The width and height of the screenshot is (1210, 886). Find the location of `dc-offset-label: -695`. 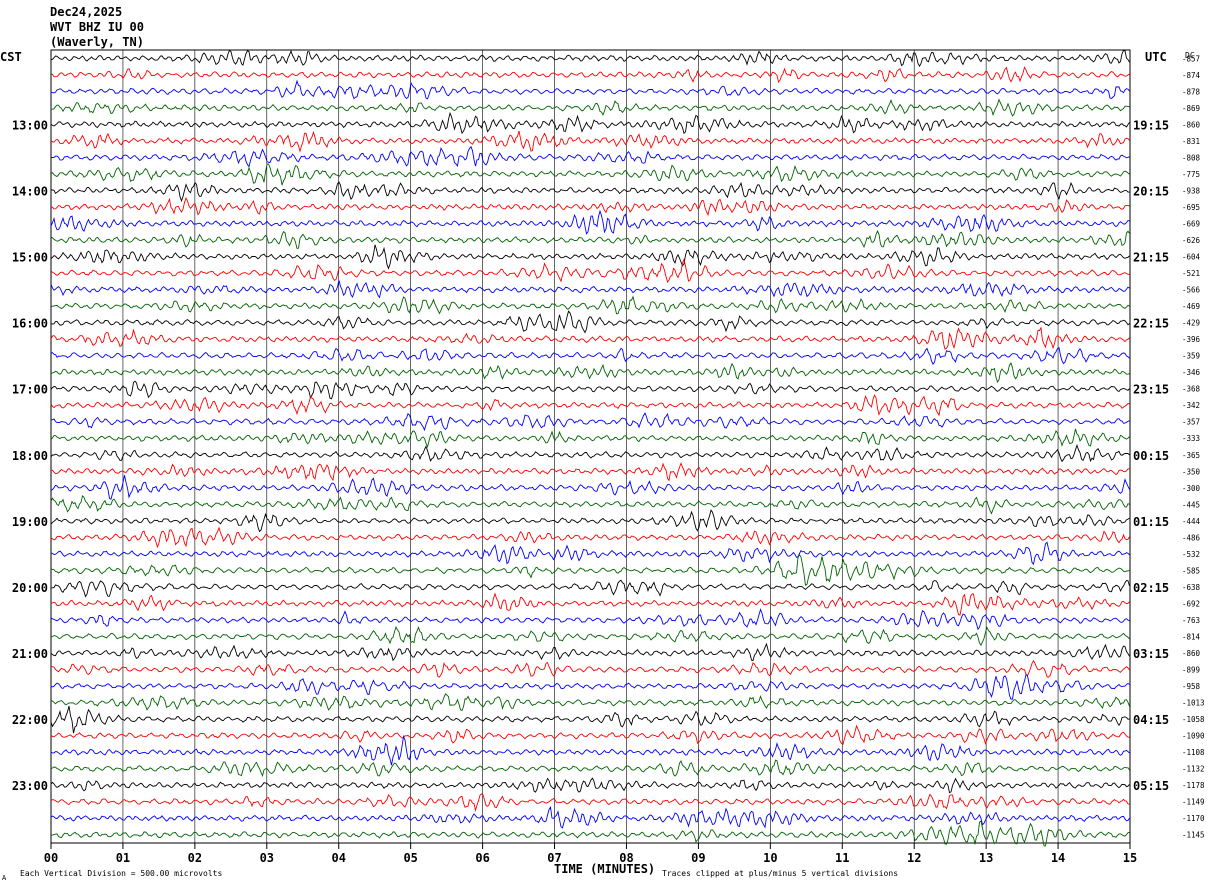

dc-offset-label: -695 is located at coordinates (1191, 207).